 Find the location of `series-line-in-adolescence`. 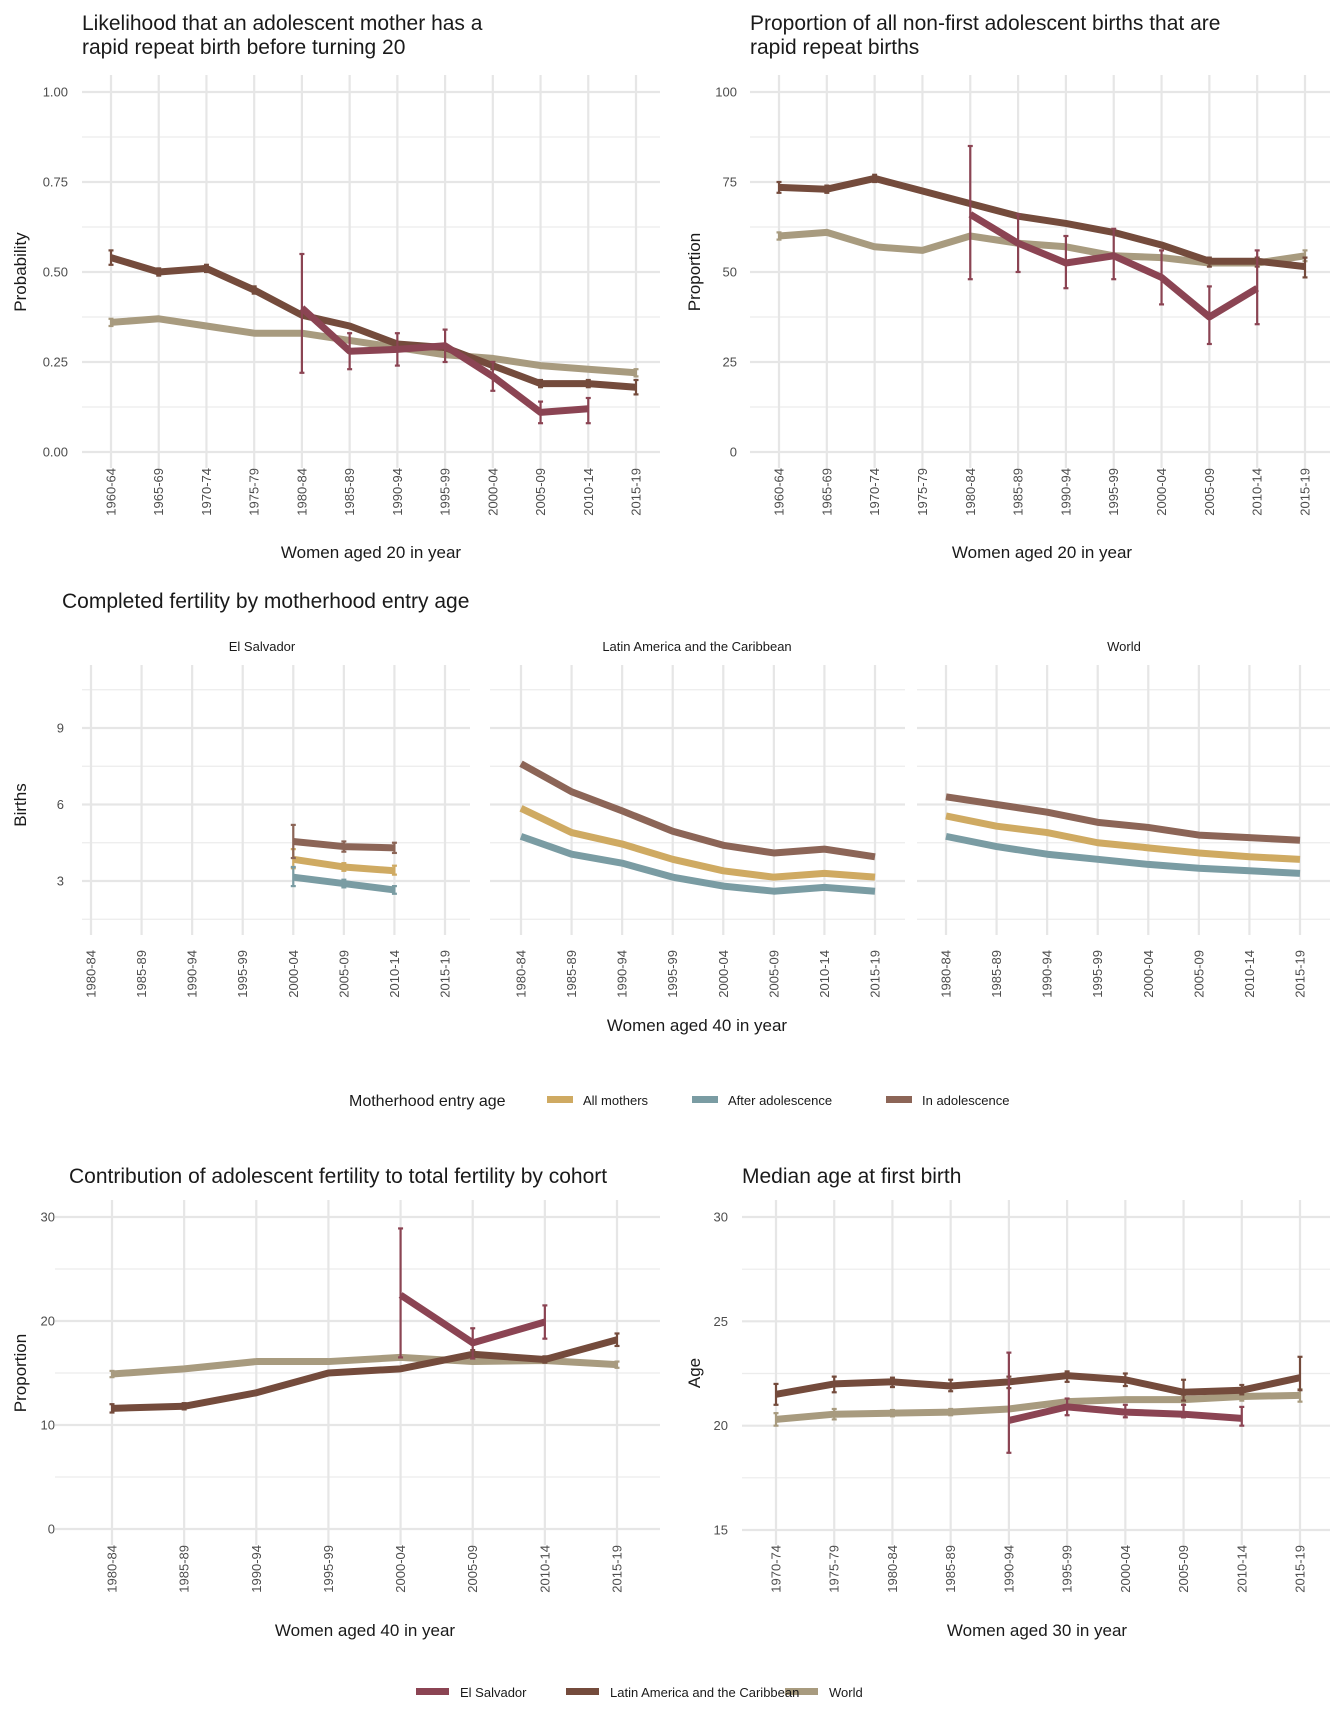

series-line-in-adolescence is located at coordinates (697, 810).